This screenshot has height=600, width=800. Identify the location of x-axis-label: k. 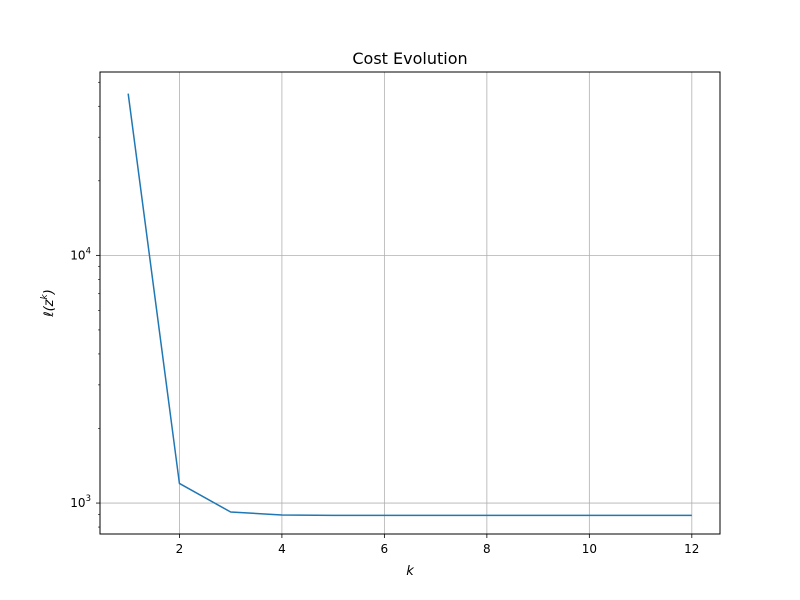
(410, 571).